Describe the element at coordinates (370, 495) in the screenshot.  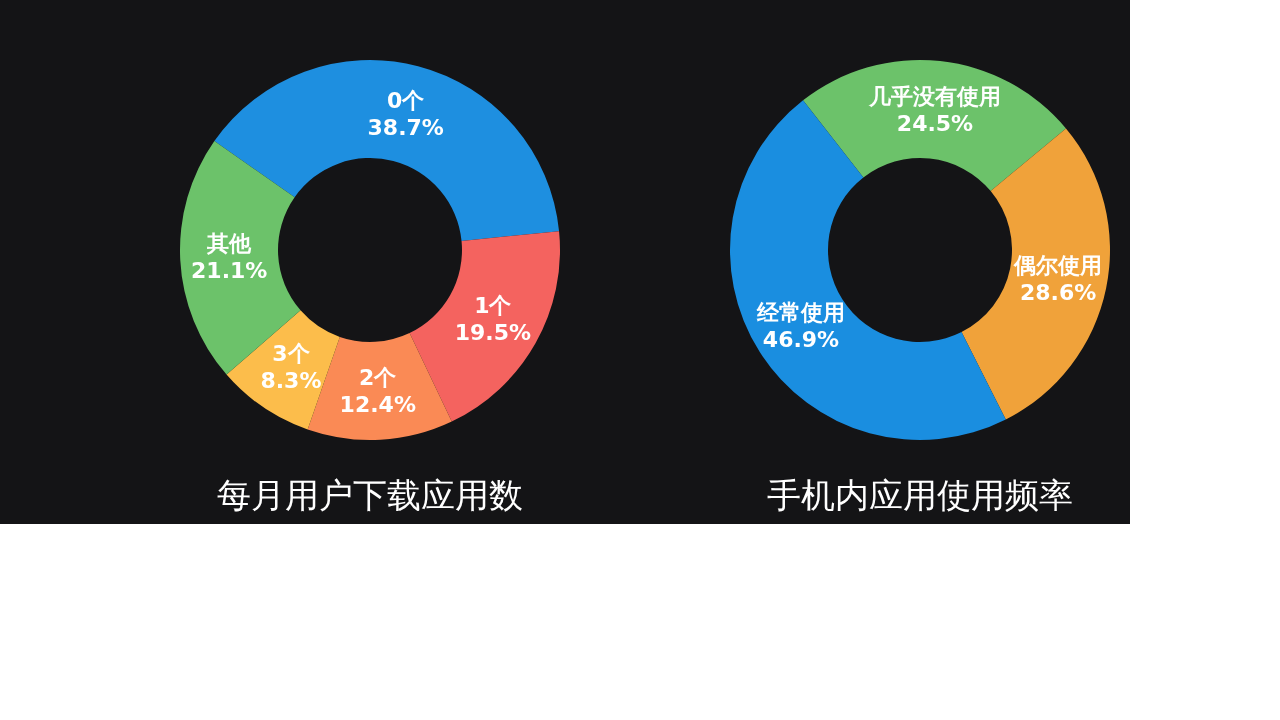
I see `text: 每月用户下载应用数` at that location.